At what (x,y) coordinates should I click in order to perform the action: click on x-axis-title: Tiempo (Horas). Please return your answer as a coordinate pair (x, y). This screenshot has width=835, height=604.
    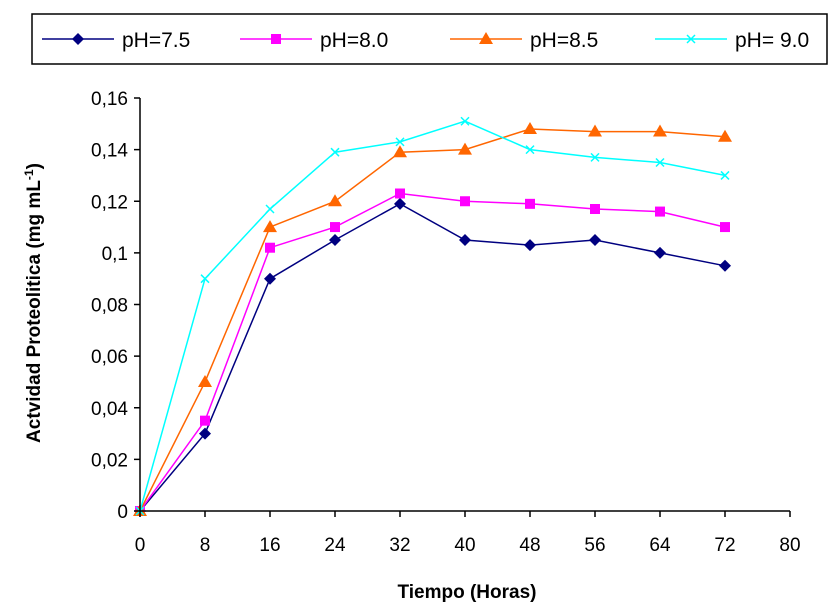
    Looking at the image, I should click on (466, 592).